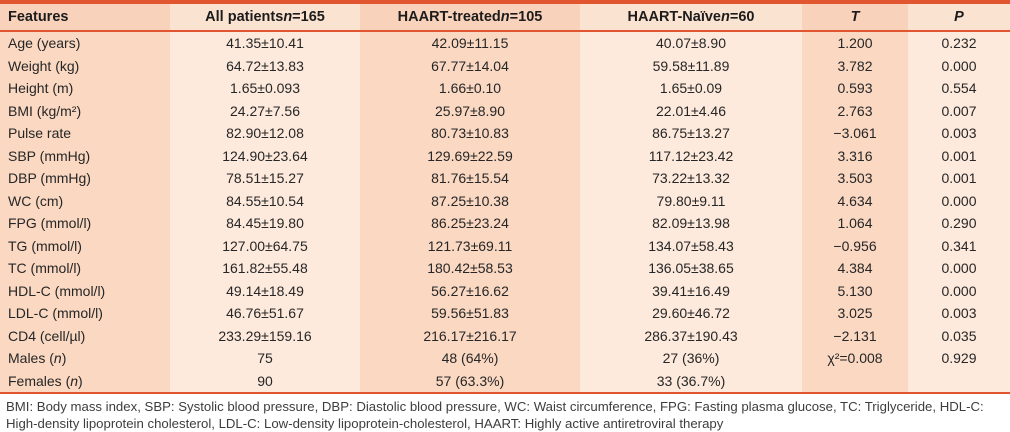  Describe the element at coordinates (855, 17) in the screenshot. I see `column-header-t-statistic: T` at that location.